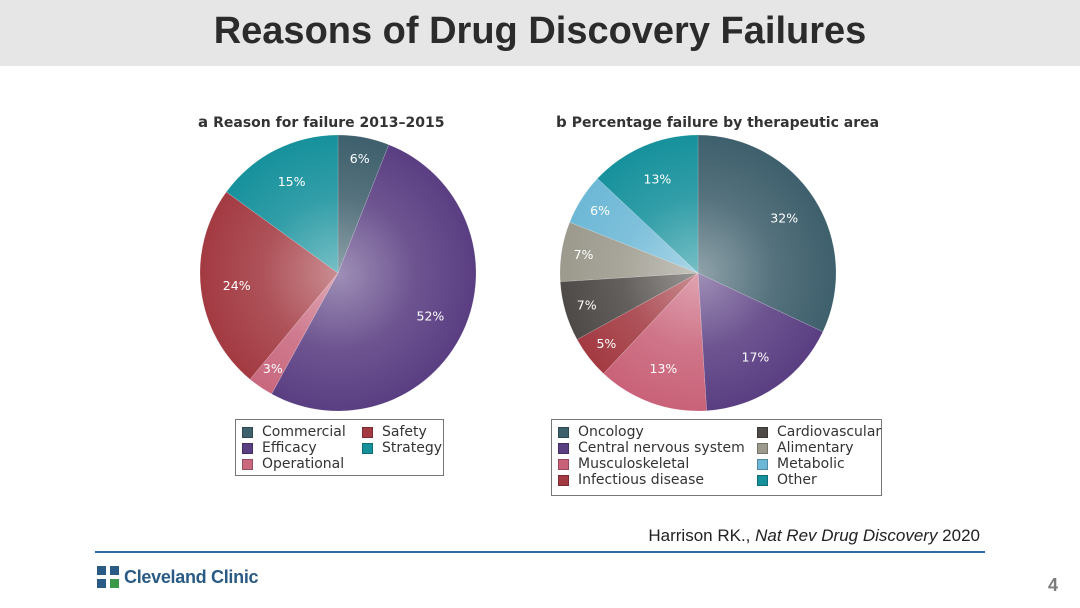 This screenshot has height=608, width=1080. I want to click on legend-label: Other, so click(797, 480).